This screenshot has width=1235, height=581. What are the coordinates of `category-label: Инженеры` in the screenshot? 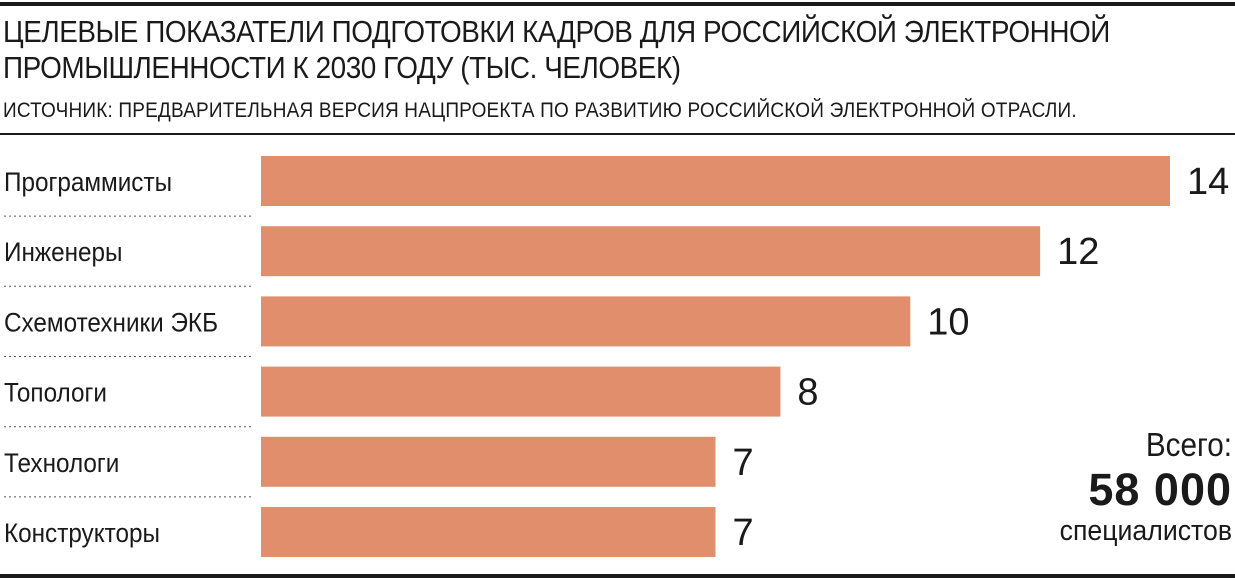 It's located at (63, 252).